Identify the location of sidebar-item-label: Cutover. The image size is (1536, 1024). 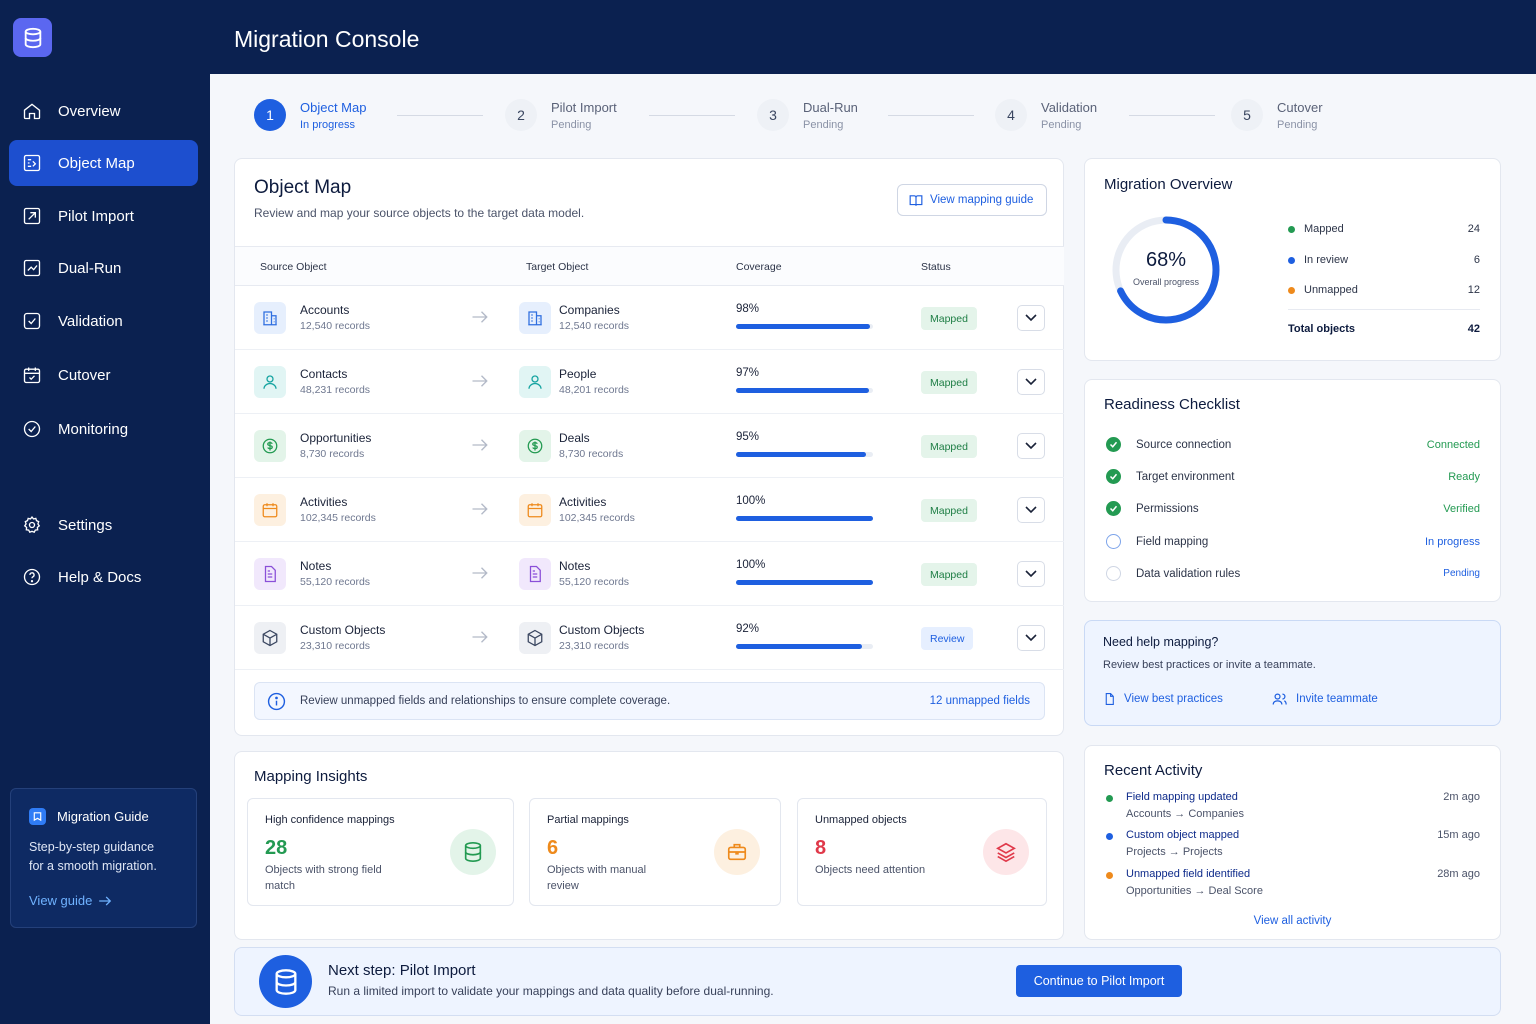
(84, 375).